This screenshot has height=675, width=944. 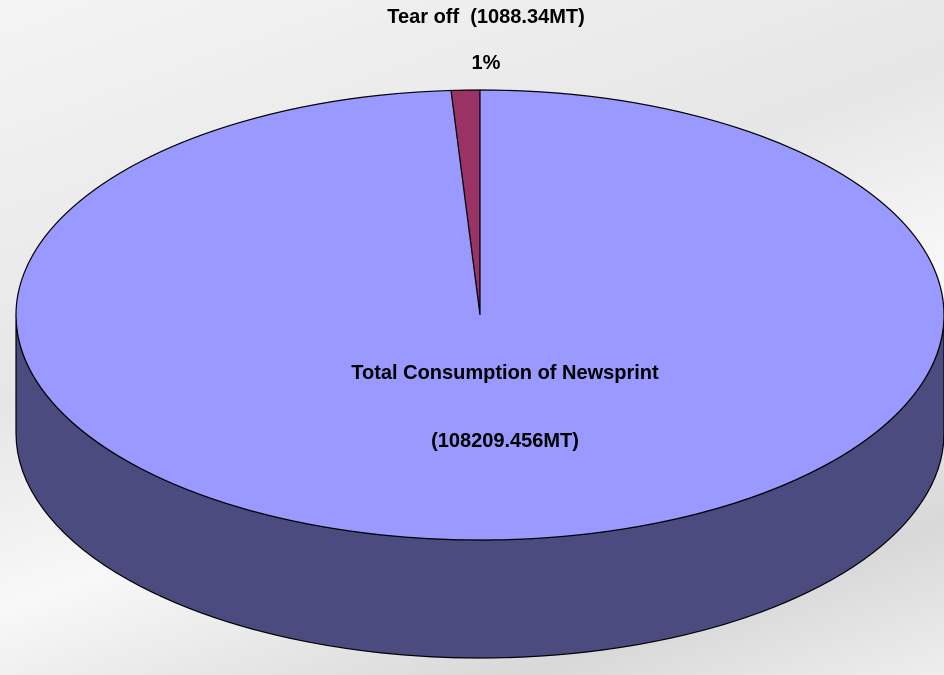 What do you see at coordinates (486, 63) in the screenshot?
I see `percent-label: 1%` at bounding box center [486, 63].